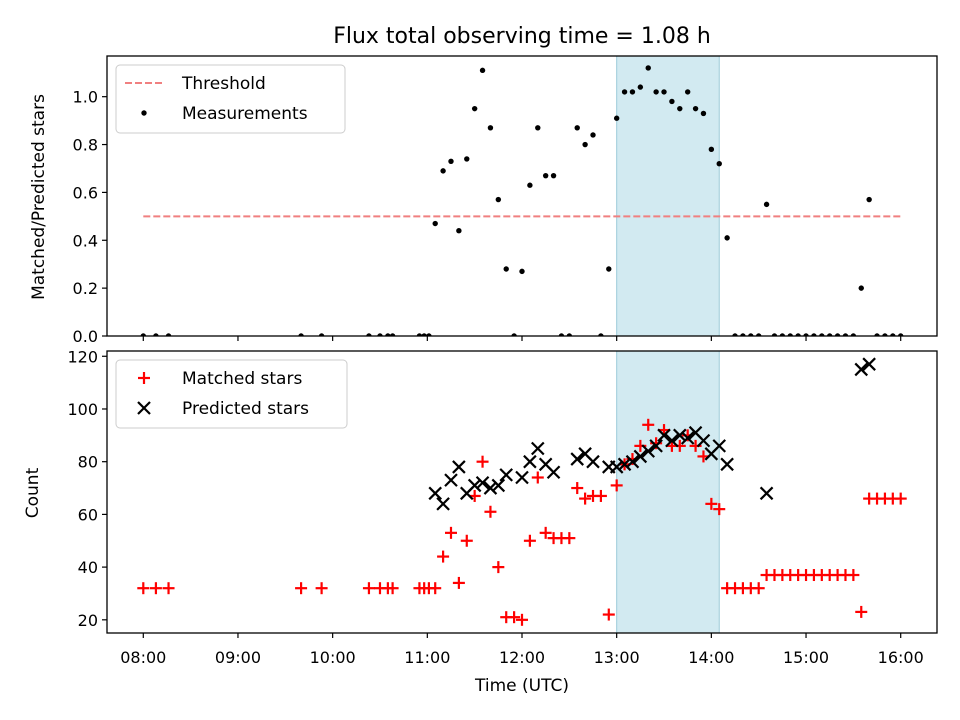 This screenshot has height=720, width=960. What do you see at coordinates (85, 240) in the screenshot?
I see `top-ytick-label: 0.4` at bounding box center [85, 240].